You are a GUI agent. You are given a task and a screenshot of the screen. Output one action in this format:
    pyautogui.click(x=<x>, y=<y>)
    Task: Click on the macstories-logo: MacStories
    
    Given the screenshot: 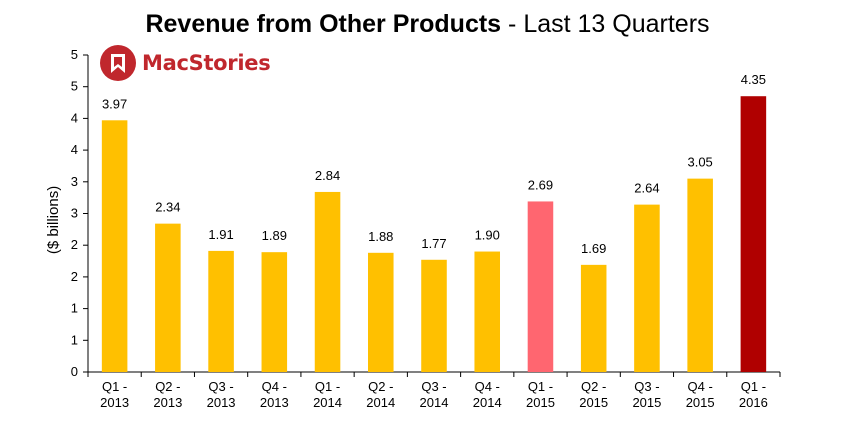 What is the action you would take?
    pyautogui.click(x=185, y=63)
    